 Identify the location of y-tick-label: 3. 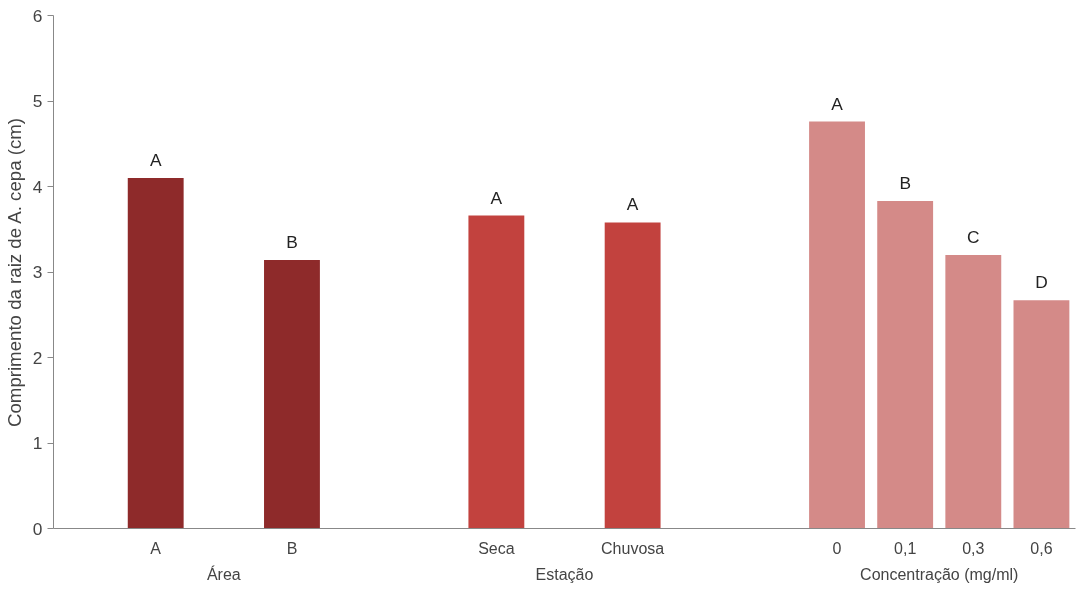
(37, 272).